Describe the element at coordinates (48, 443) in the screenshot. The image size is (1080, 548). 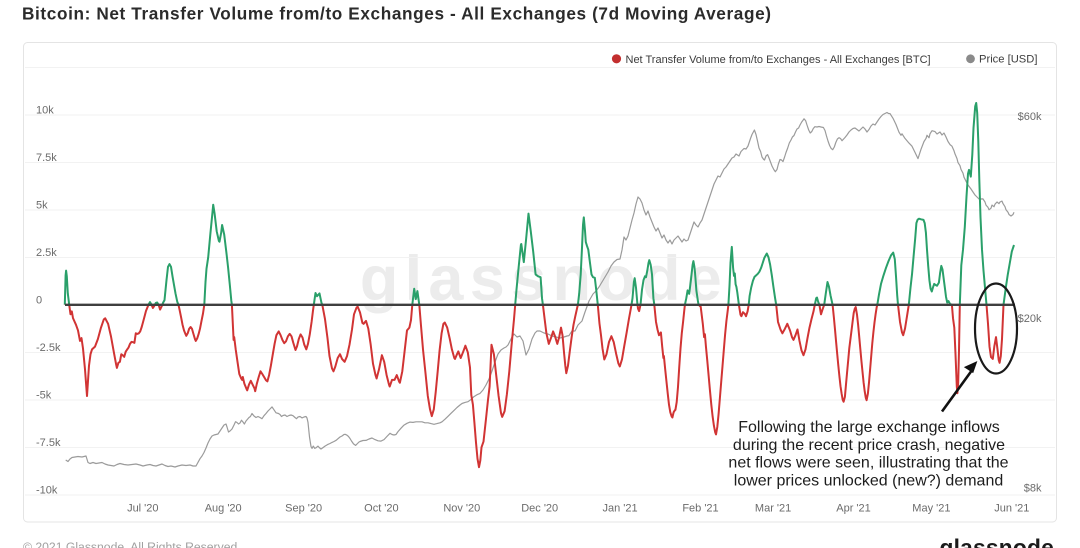
I see `svg-text: -7.5k` at that location.